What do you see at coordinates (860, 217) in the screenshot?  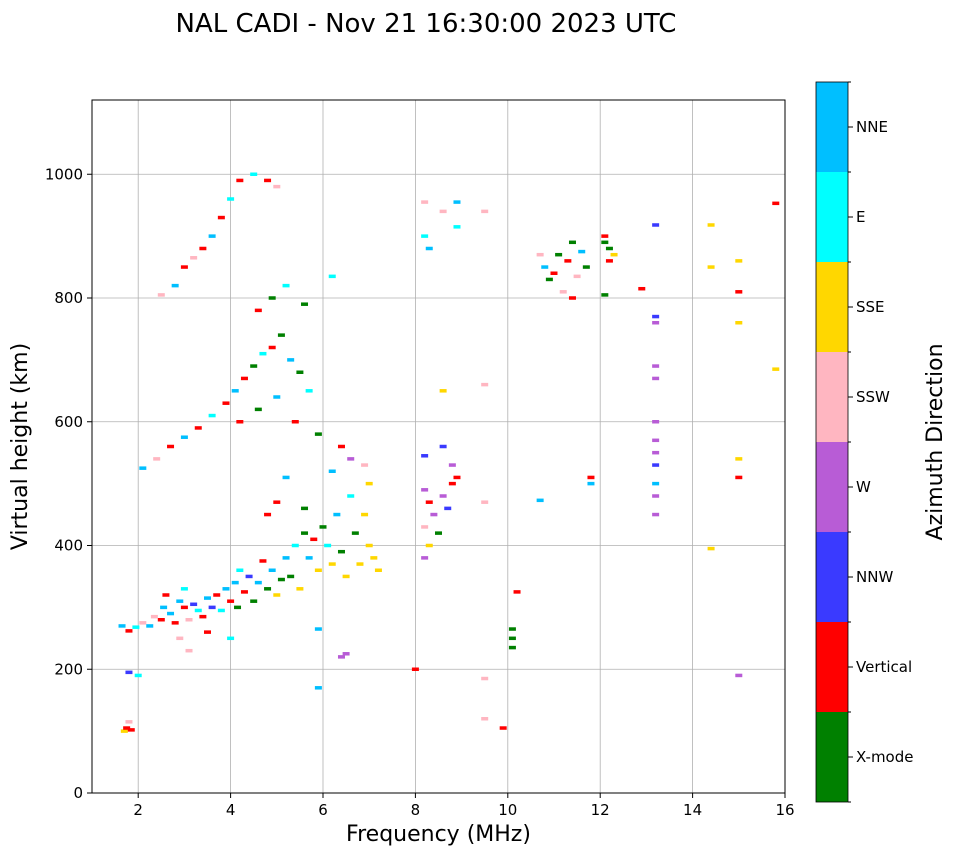 I see `colorbar-category-label: E` at bounding box center [860, 217].